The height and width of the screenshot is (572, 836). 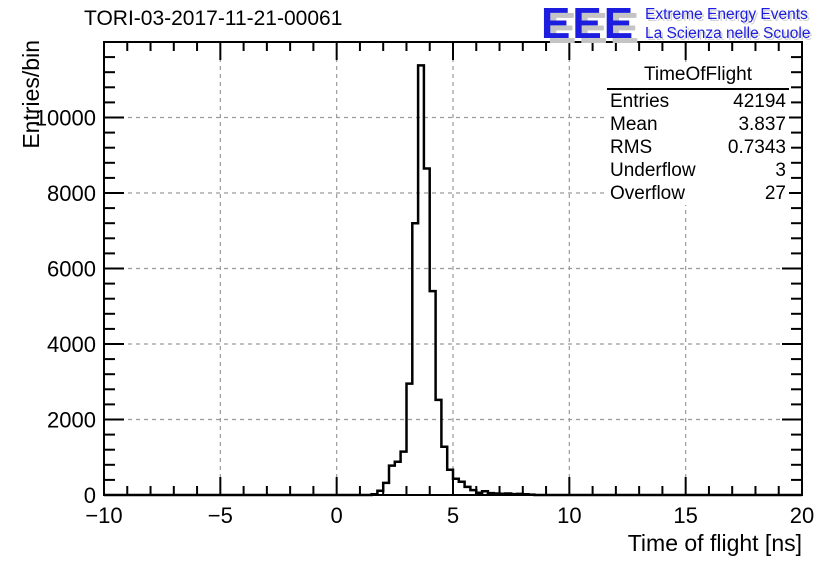 I want to click on svg-text: 2000, so click(x=71, y=420).